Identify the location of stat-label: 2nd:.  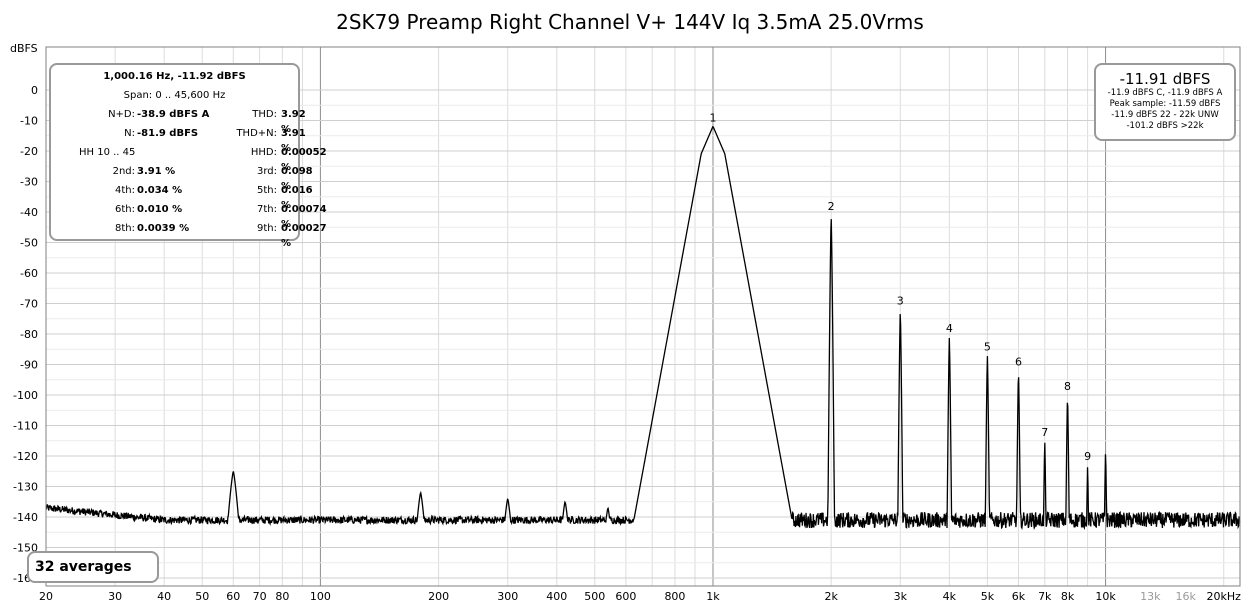
(123, 171).